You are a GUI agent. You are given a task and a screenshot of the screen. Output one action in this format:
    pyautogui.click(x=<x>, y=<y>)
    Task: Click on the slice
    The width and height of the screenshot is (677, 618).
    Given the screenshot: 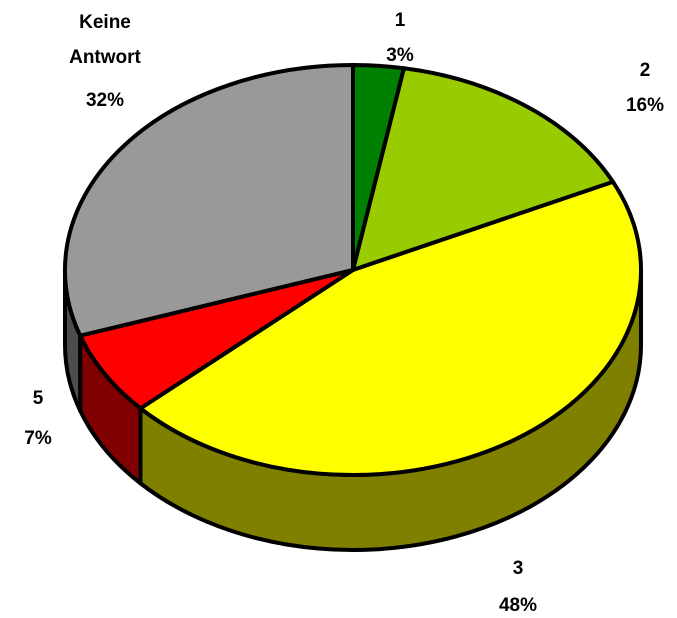 What is the action you would take?
    pyautogui.click(x=483, y=169)
    